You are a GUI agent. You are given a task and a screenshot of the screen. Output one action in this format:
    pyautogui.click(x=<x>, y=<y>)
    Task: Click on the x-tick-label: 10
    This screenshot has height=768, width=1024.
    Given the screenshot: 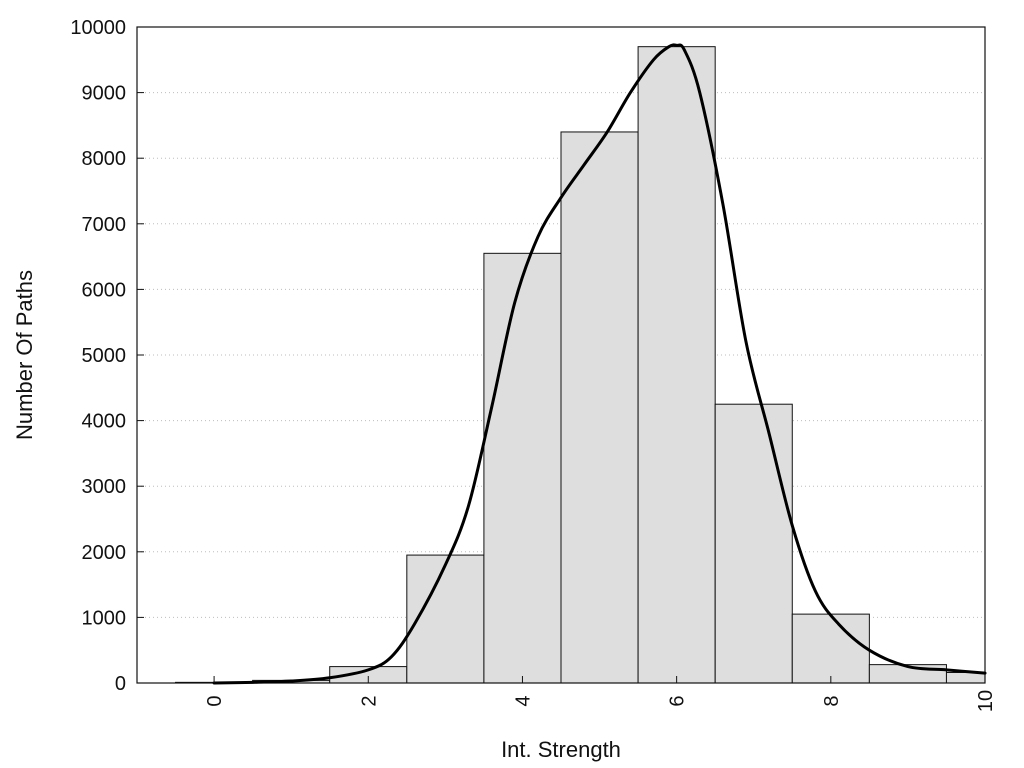 What is the action you would take?
    pyautogui.click(x=986, y=701)
    